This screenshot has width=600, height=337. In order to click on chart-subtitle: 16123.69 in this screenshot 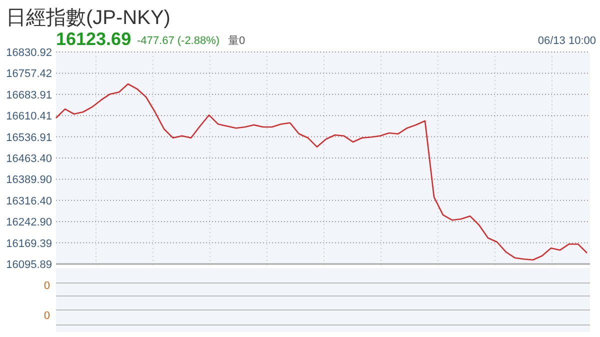, I will do `click(94, 39)`.